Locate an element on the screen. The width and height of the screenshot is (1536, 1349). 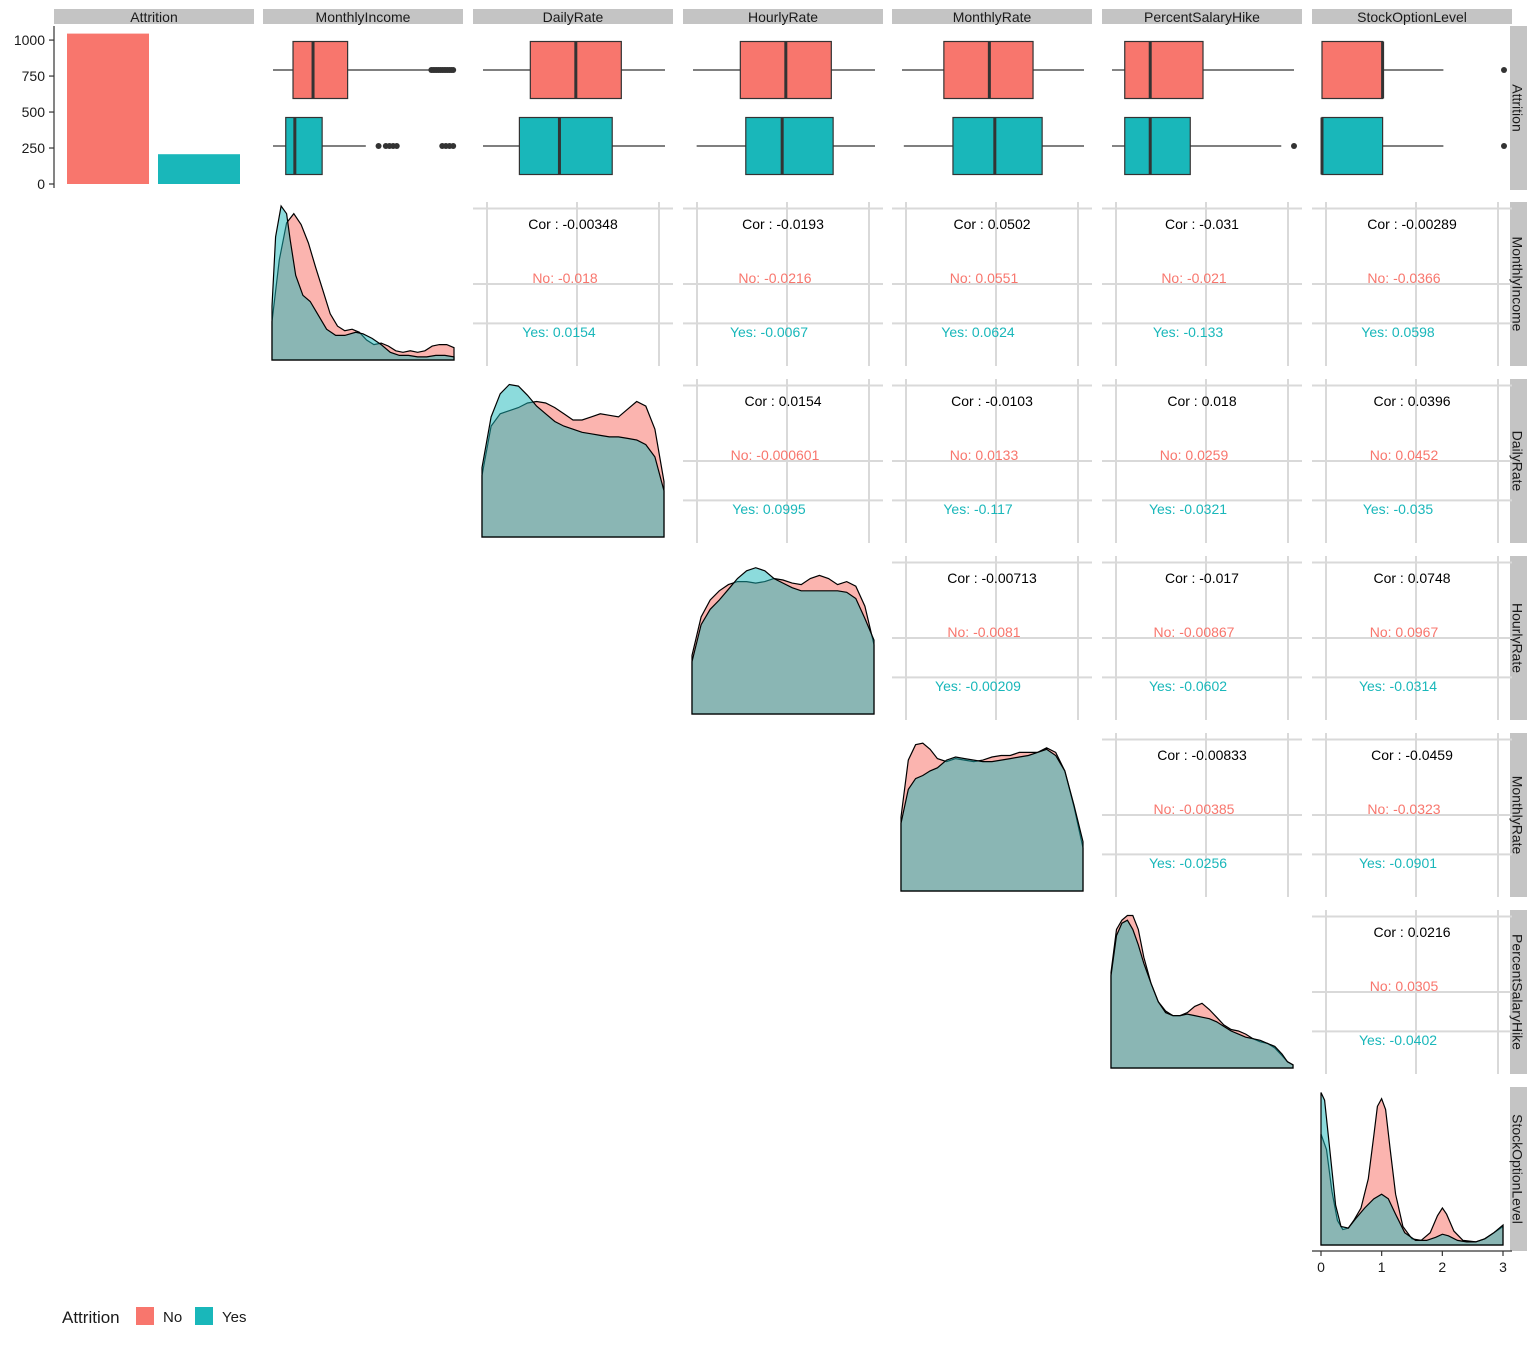
cor-no: No: -0.00867 is located at coordinates (1194, 632).